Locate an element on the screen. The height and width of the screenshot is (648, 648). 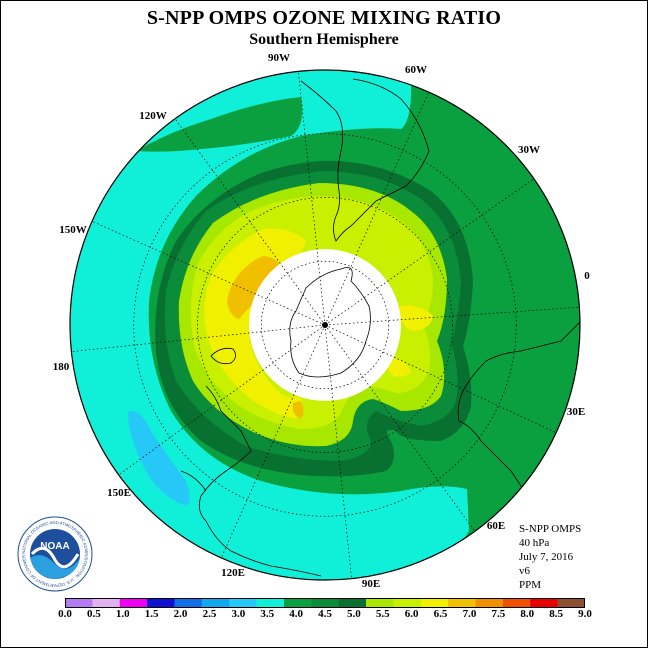
colorbar-tick-label: 1.5 is located at coordinates (151, 614).